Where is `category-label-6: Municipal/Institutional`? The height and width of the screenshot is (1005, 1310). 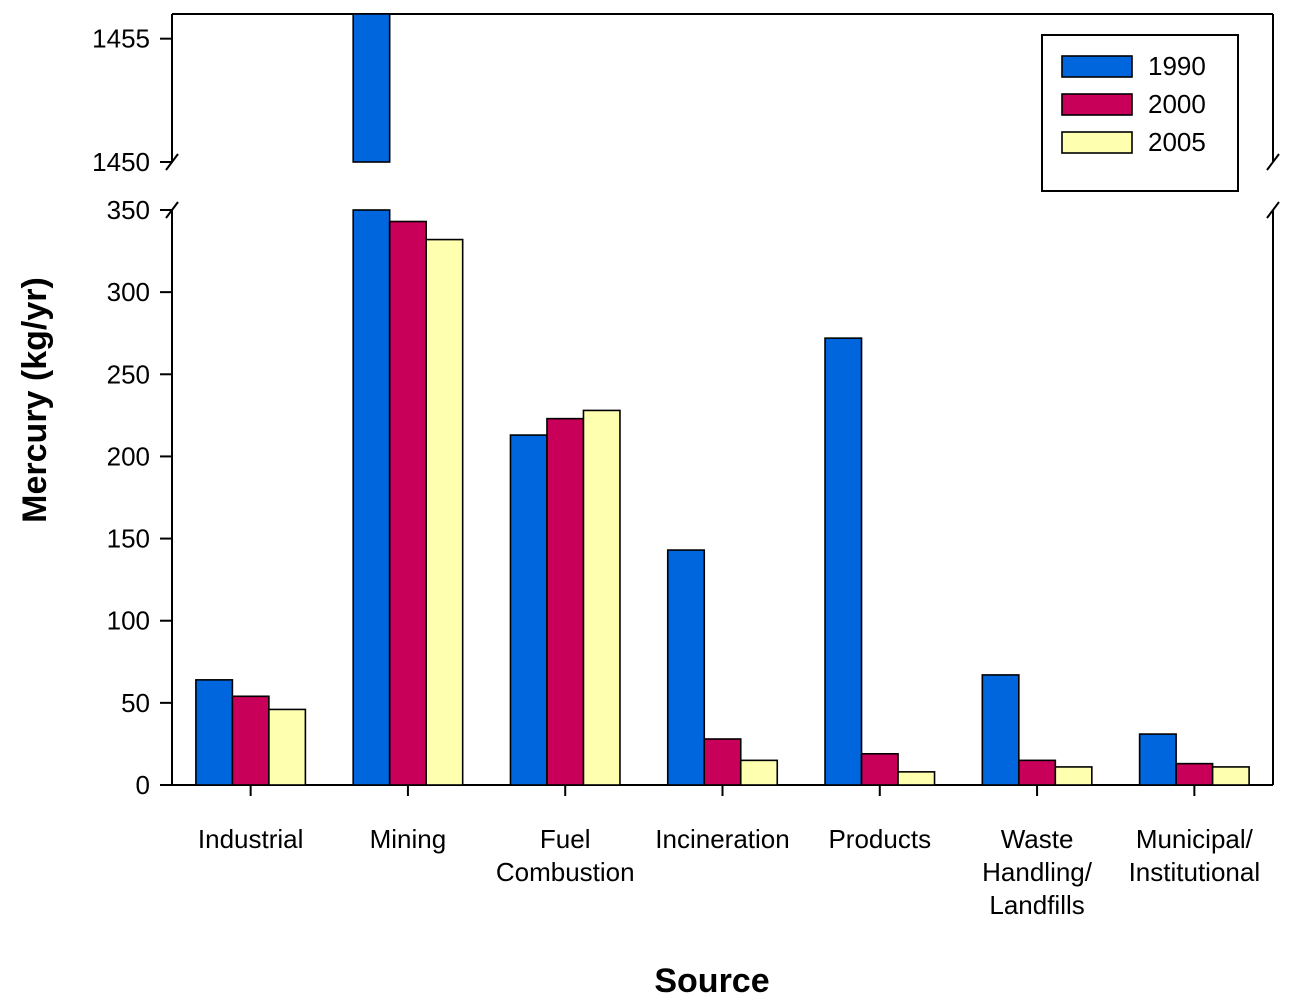
category-label-6: Municipal/Institutional is located at coordinates (1195, 855).